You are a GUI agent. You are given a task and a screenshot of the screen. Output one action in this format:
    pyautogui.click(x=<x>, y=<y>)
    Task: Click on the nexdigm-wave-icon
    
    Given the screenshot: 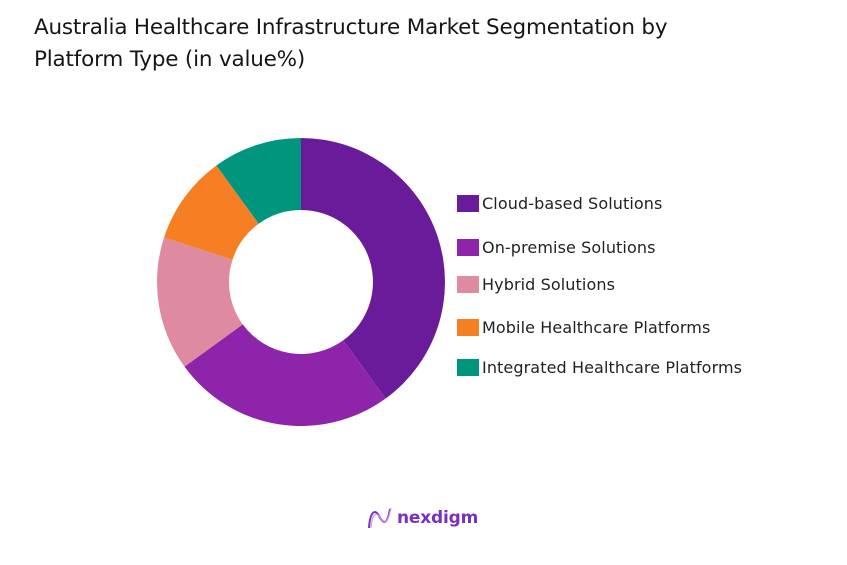 What is the action you would take?
    pyautogui.click(x=380, y=518)
    